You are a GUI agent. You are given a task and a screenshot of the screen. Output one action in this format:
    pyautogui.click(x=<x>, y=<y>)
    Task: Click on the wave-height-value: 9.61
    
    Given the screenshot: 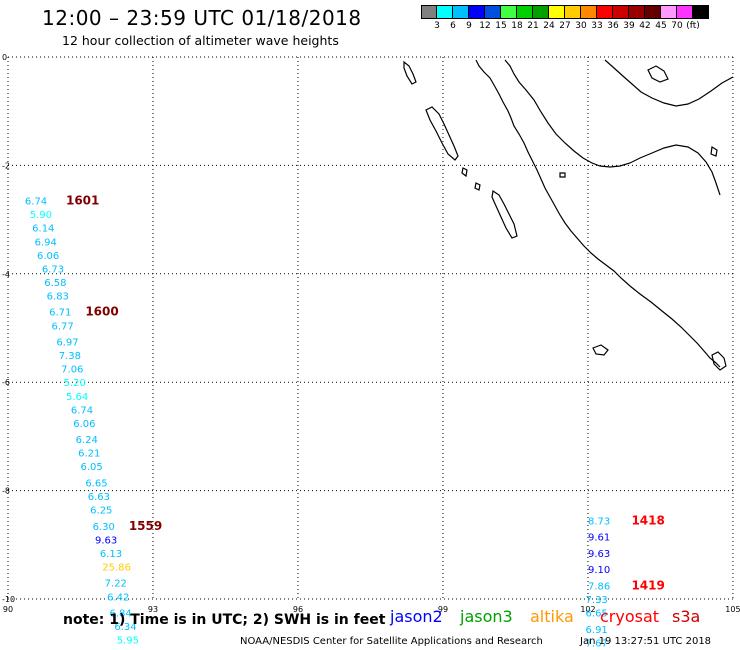 What is the action you would take?
    pyautogui.click(x=599, y=538)
    